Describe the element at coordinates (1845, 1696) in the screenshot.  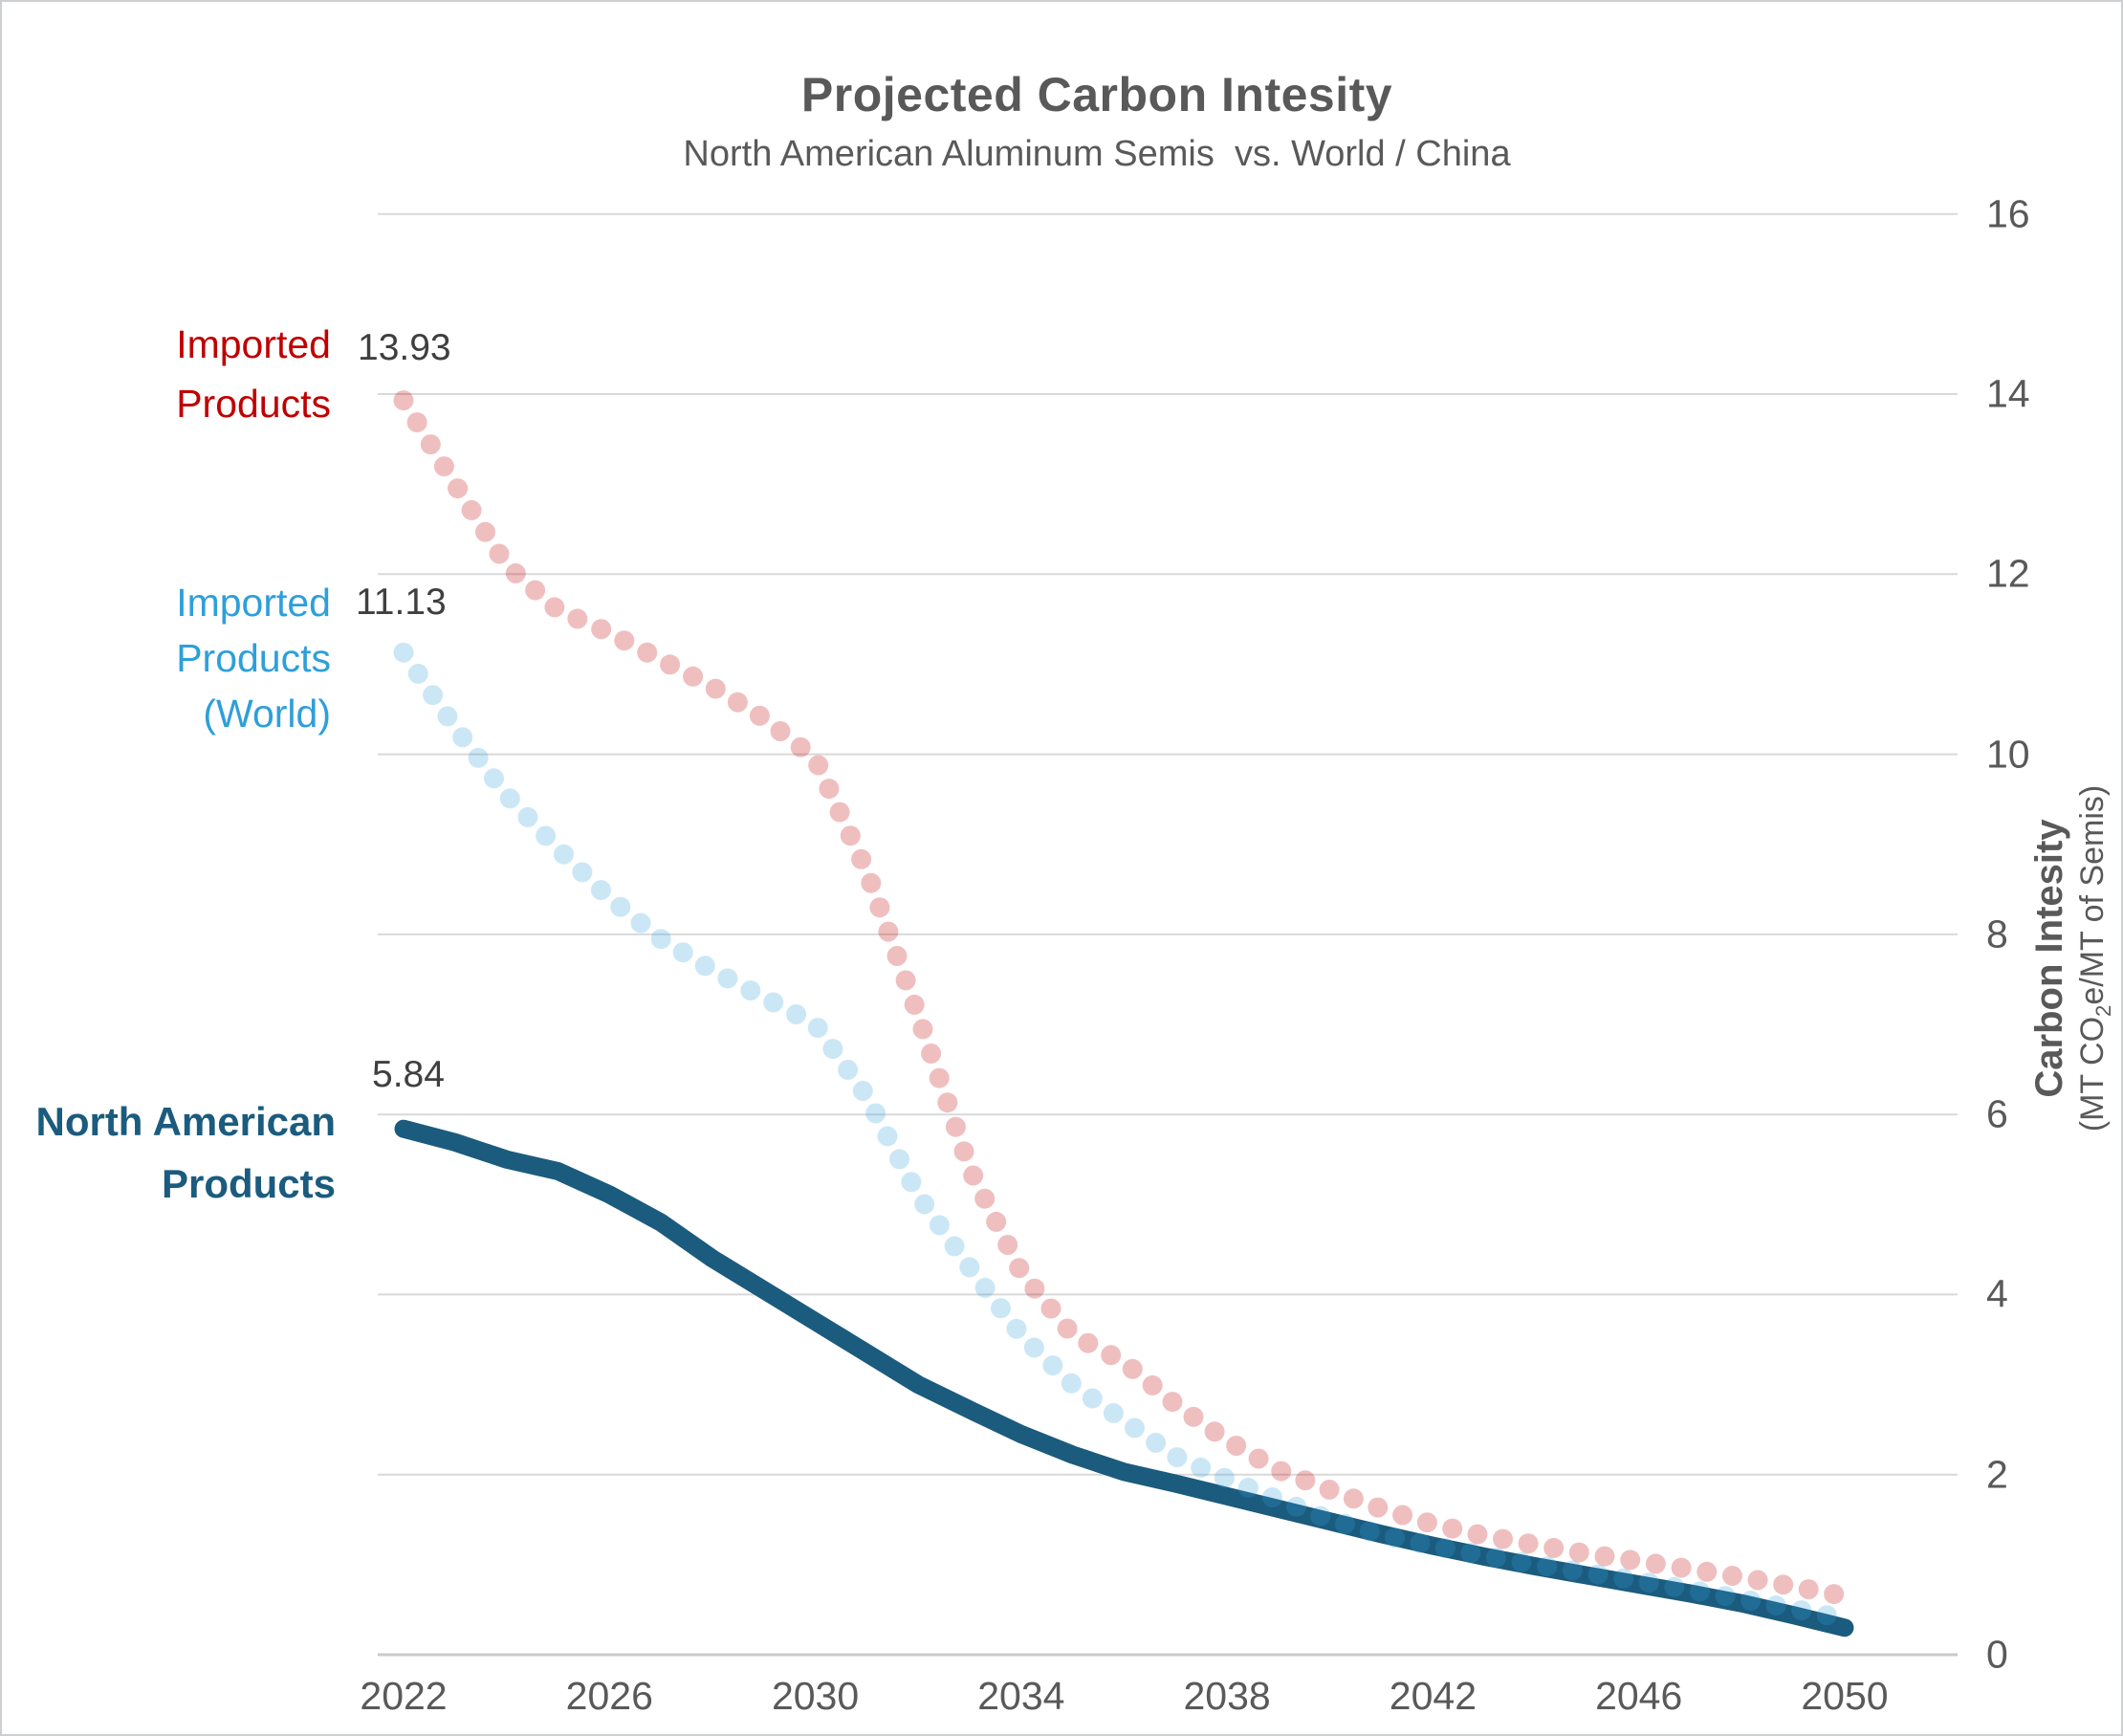
I see `x-tick-label-2050: 2050` at that location.